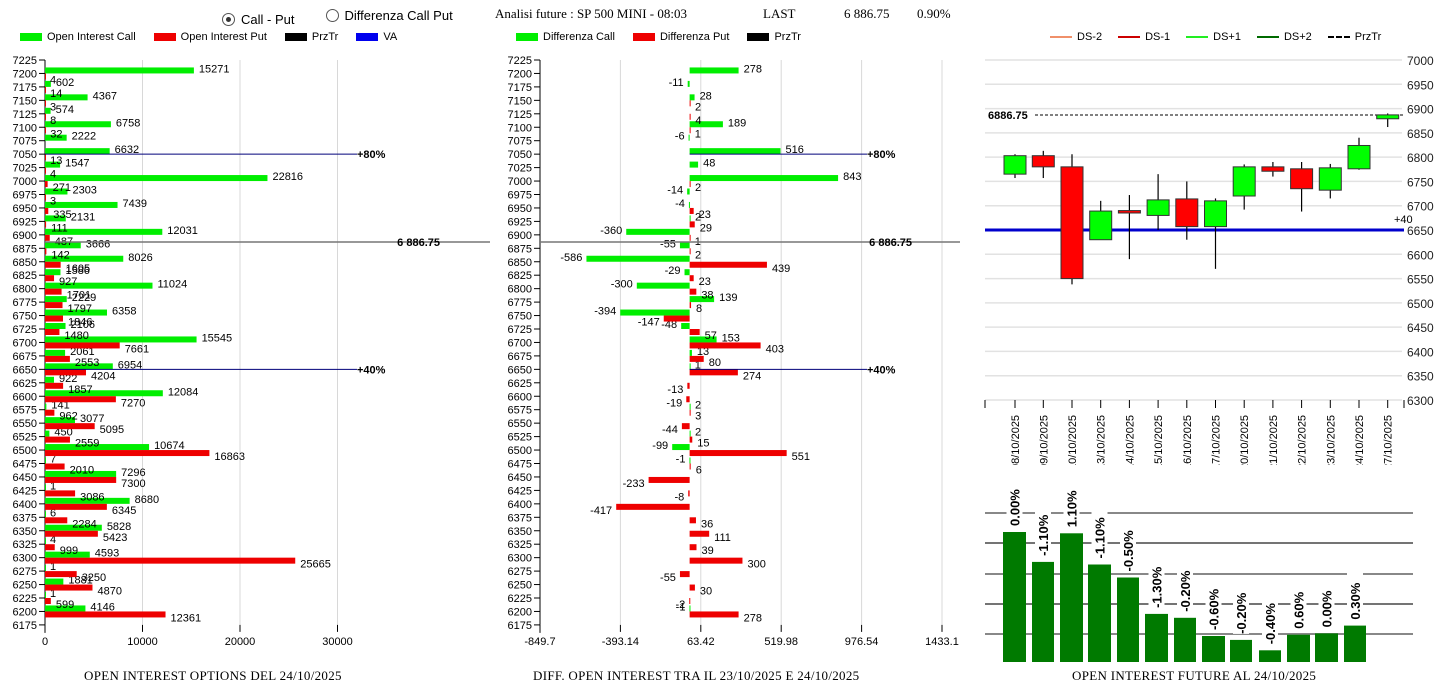 This screenshot has width=1448, height=690. What do you see at coordinates (87, 363) in the screenshot?
I see `bar-label-put: 2553` at bounding box center [87, 363].